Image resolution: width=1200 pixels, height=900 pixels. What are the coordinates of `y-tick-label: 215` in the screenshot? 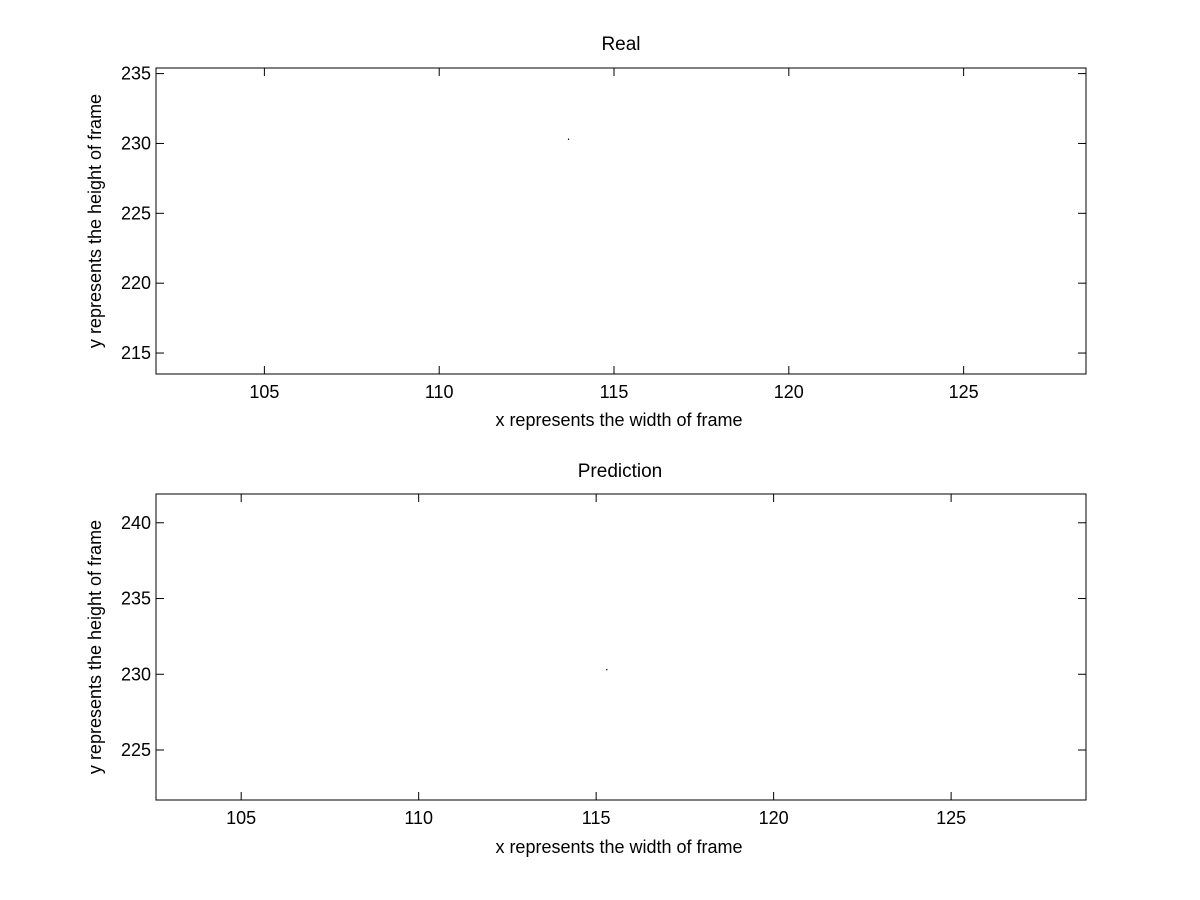 It's located at (136, 353).